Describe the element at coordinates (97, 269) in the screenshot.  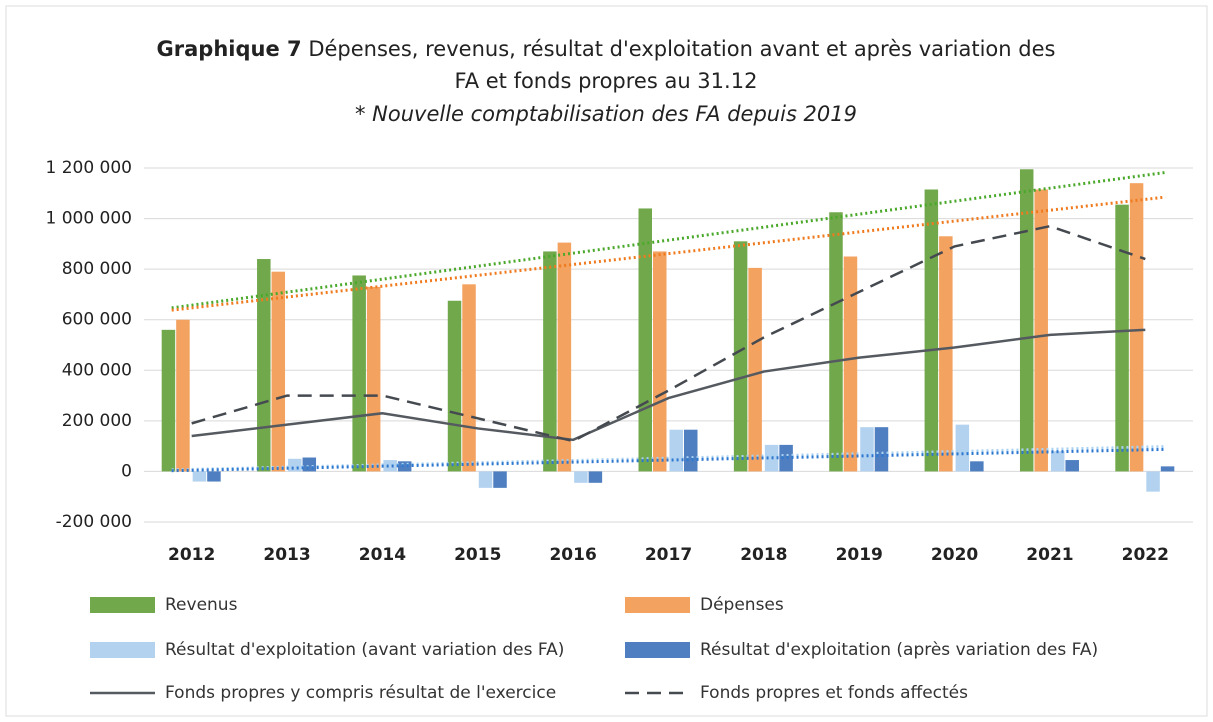
I see `y-tick-label: 800 000` at that location.